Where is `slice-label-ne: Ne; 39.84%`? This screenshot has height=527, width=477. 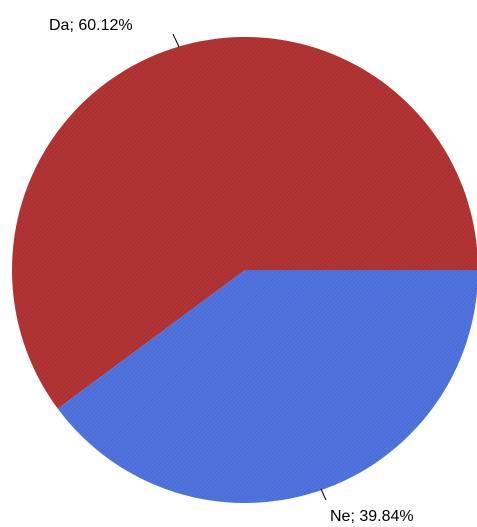 slice-label-ne: Ne; 39.84% is located at coordinates (372, 516).